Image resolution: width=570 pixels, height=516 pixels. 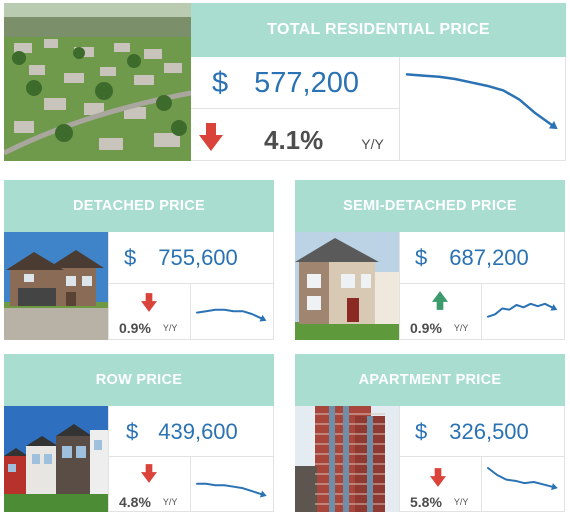 What do you see at coordinates (489, 257) in the screenshot?
I see `price-value: 687,200` at bounding box center [489, 257].